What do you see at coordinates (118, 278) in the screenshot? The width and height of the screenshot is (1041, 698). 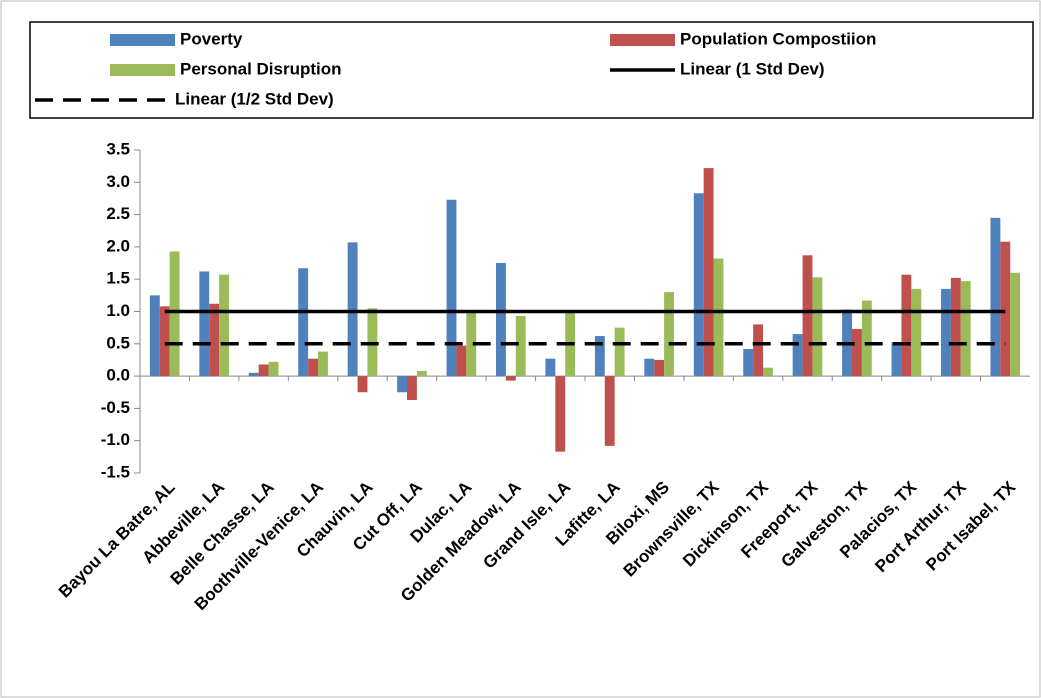 I see `y-tick-label: 1.5` at bounding box center [118, 278].